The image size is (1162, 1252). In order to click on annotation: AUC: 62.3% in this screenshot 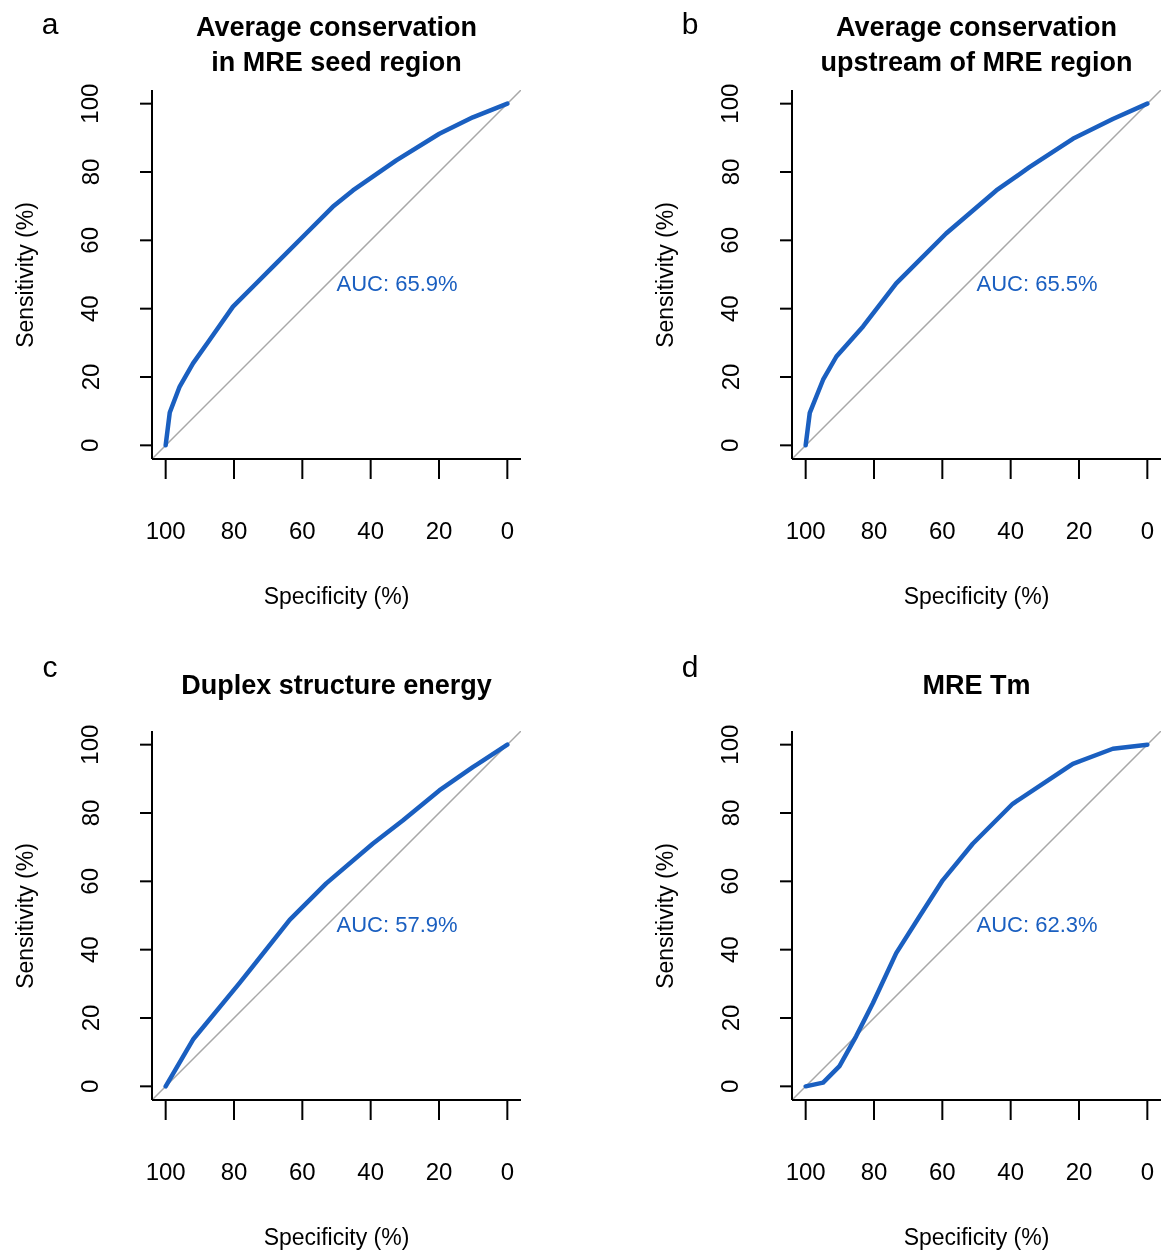, I will do `click(1037, 925)`.